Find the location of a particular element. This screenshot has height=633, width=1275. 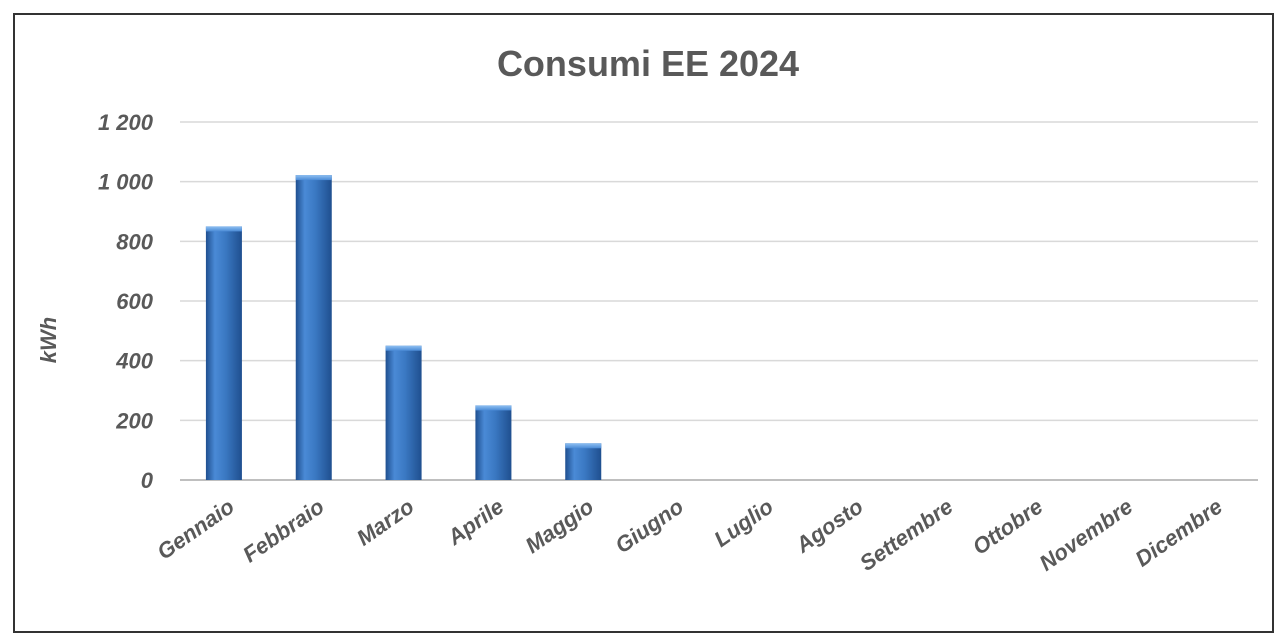

x-tick-label: Ottobre is located at coordinates (1007, 527).